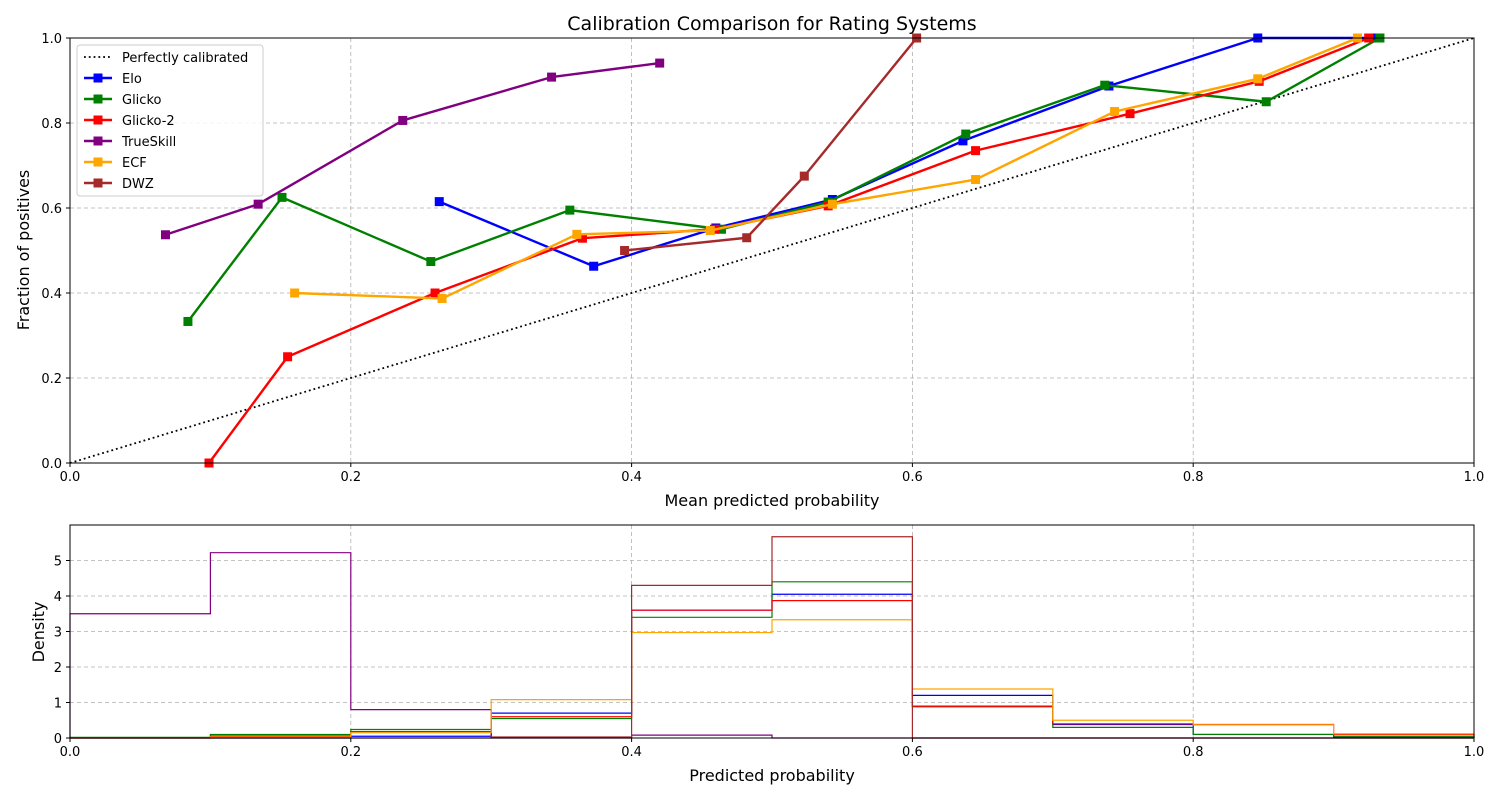 This screenshot has height=804, width=1500. I want to click on histogram-y-tick-label: 5, so click(58, 562).